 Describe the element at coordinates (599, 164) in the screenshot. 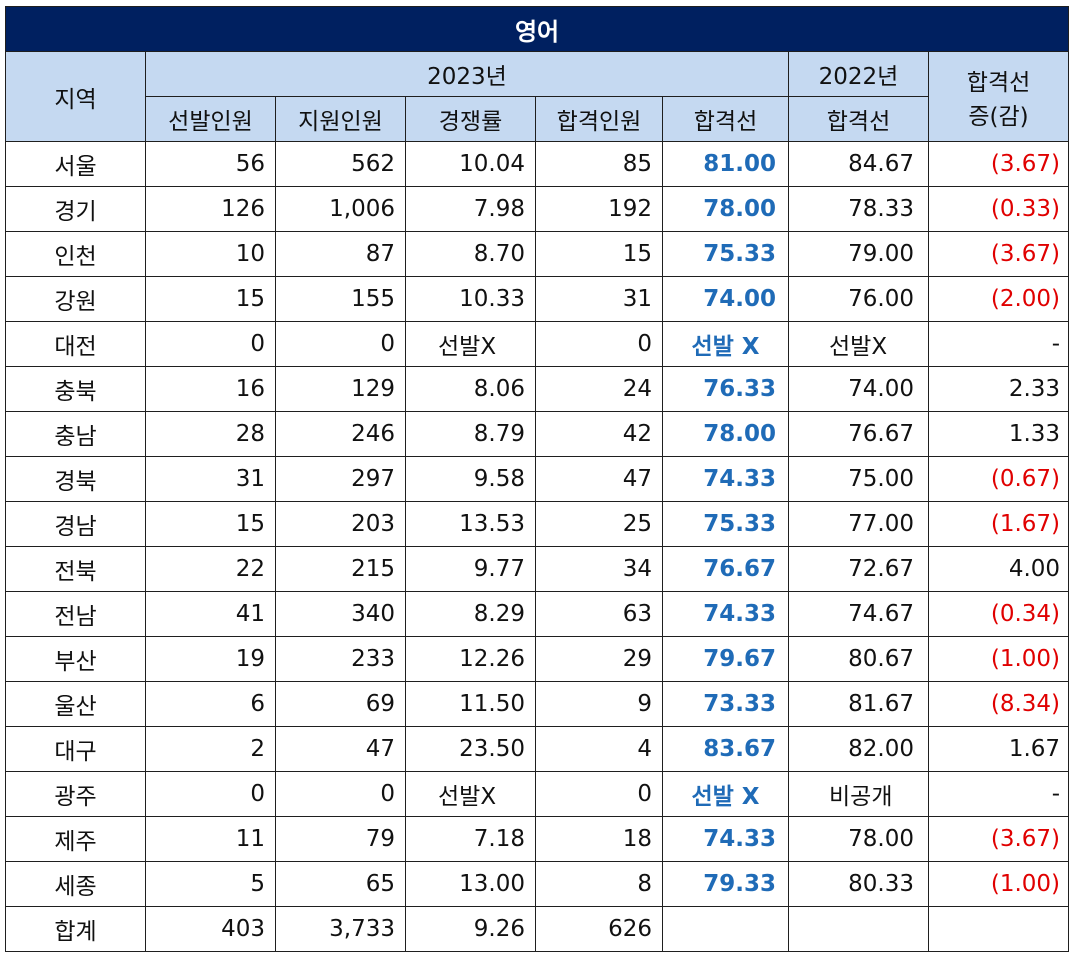

I see `passed-cell: 85` at that location.